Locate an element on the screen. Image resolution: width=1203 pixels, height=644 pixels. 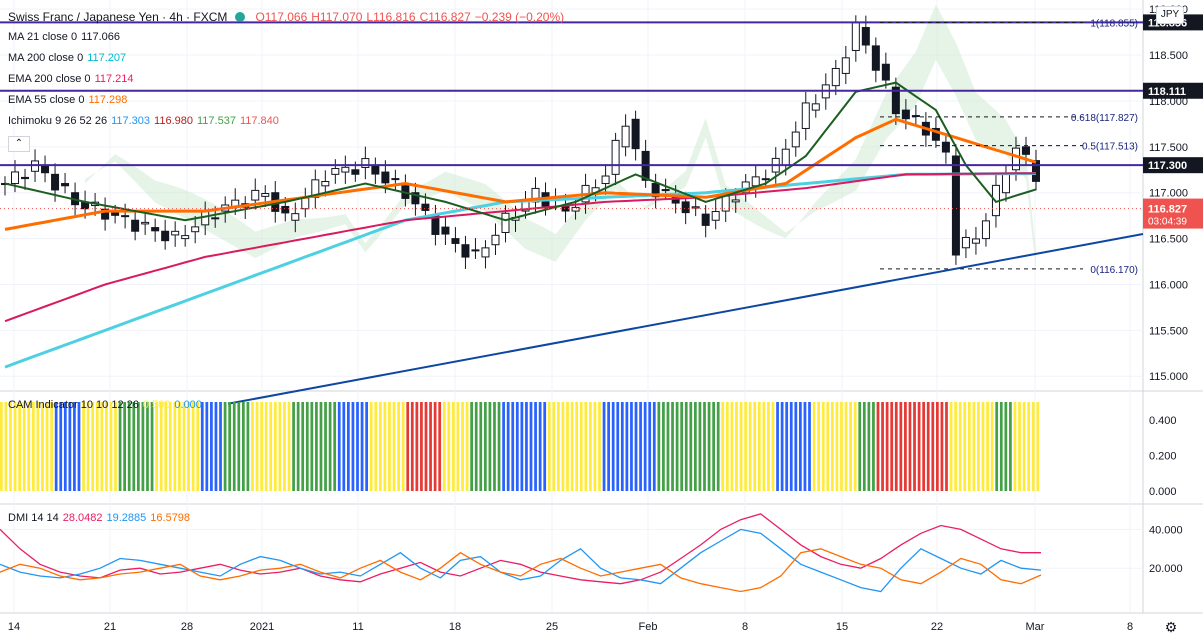
symbol-title: Swiss Franc / Japanese Yen · 4h · FXCM is located at coordinates (118, 17).